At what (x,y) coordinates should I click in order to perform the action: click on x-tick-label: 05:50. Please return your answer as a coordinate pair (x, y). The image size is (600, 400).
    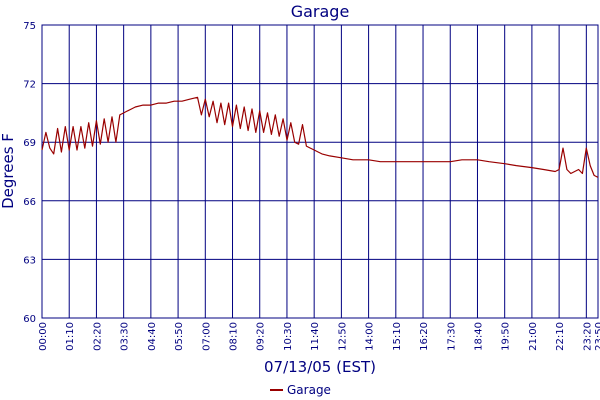
    Looking at the image, I should click on (179, 336).